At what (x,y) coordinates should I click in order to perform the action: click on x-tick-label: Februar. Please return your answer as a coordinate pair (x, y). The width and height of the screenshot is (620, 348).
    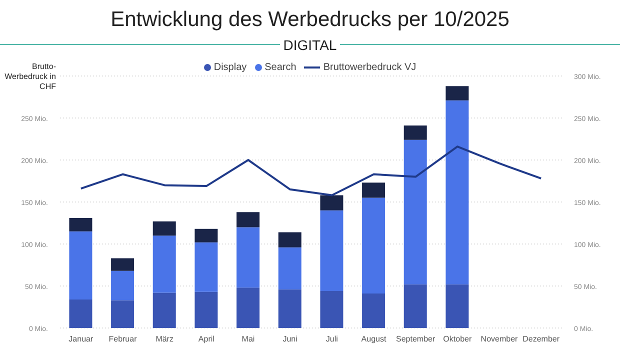
    Looking at the image, I should click on (123, 339).